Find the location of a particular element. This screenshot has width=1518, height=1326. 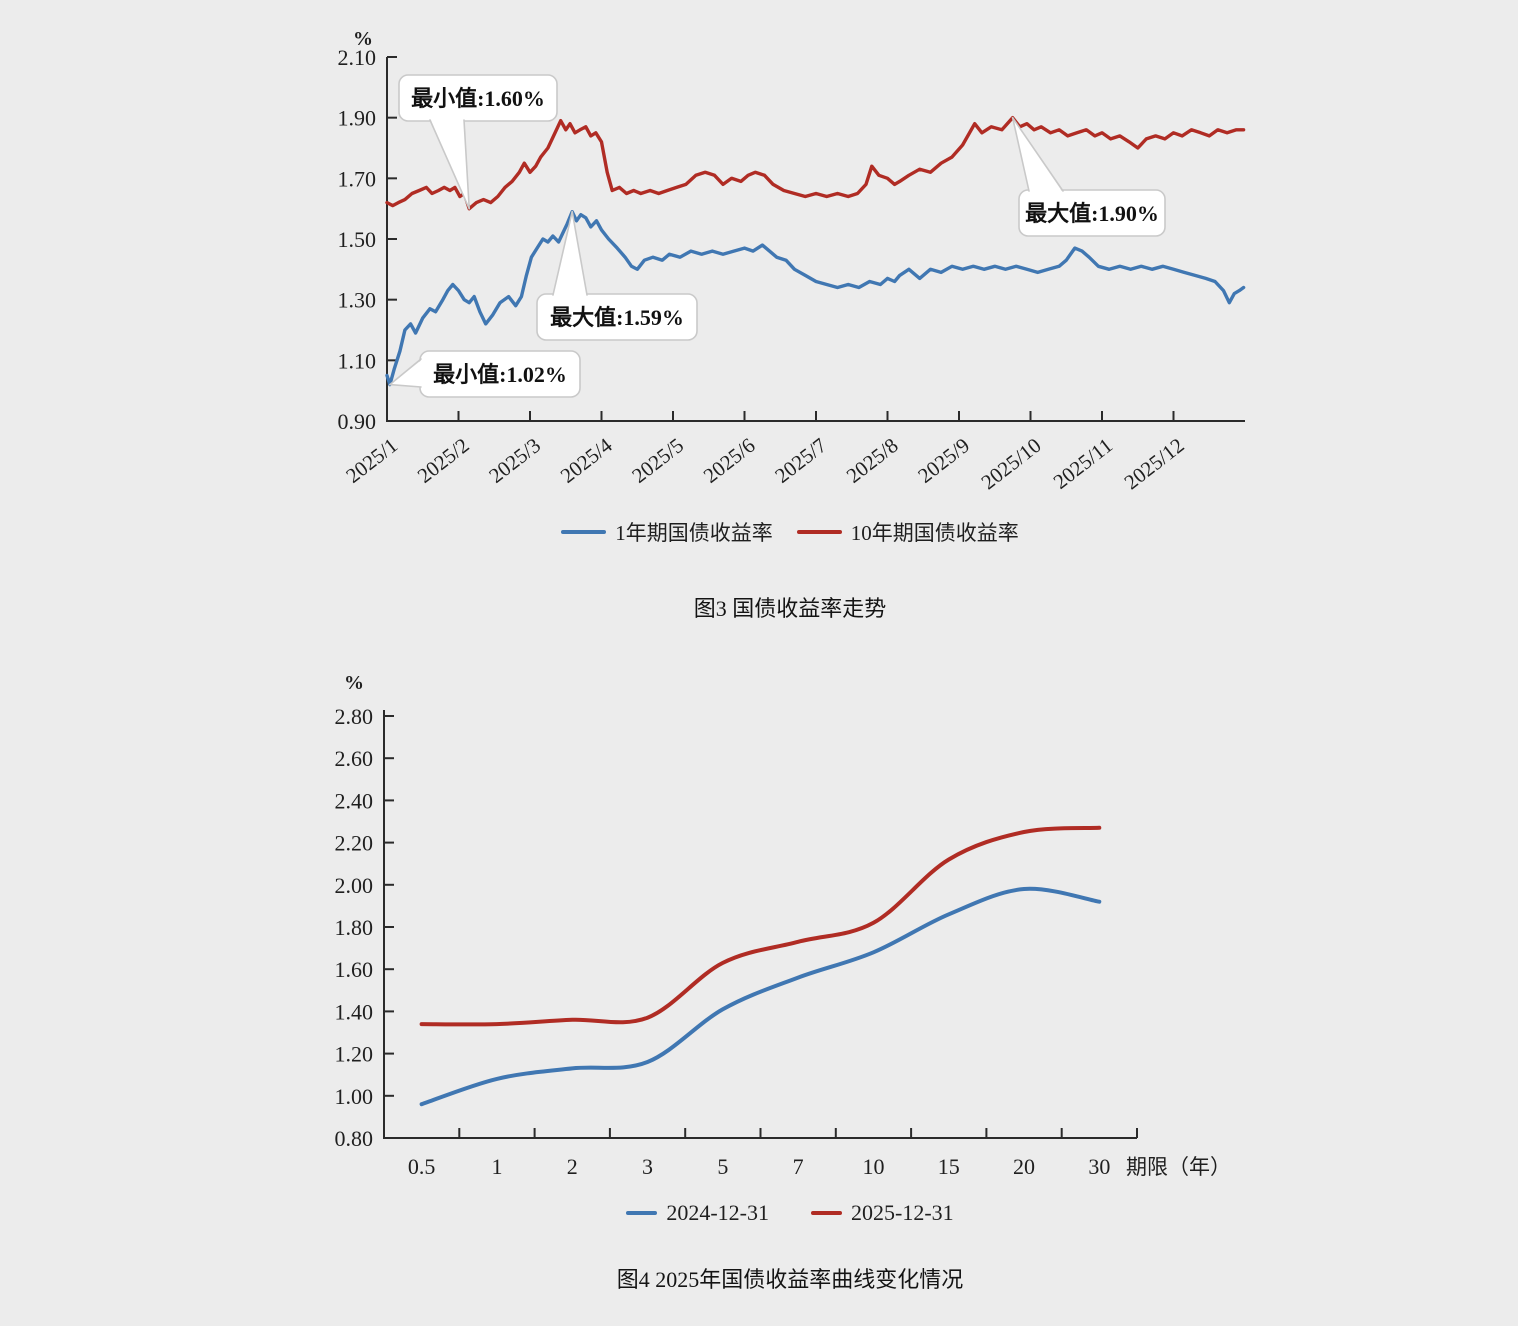

figure3-series-1y is located at coordinates (815, 298).